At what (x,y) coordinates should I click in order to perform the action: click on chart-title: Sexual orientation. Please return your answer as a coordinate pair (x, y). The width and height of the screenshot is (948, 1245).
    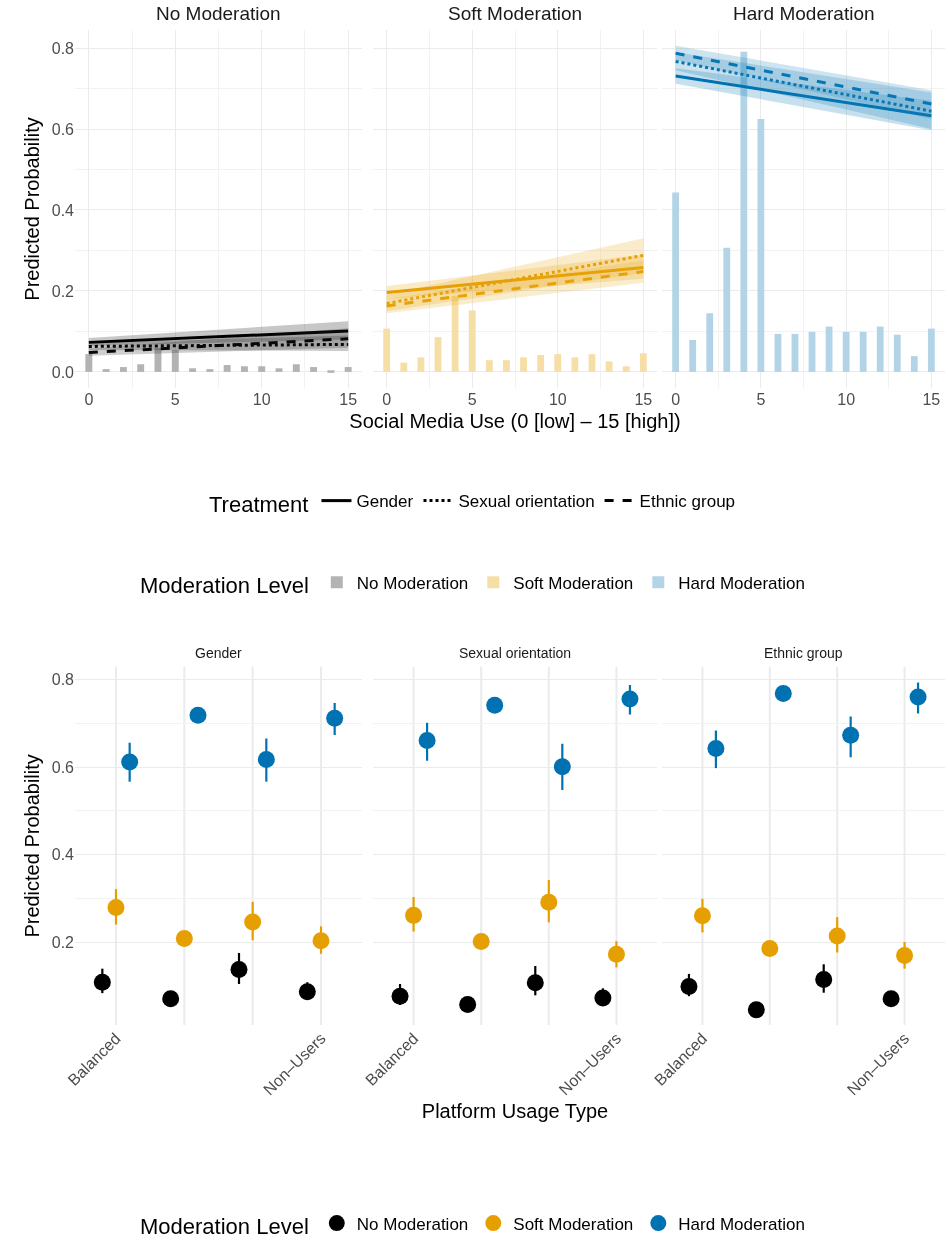
    Looking at the image, I should click on (515, 653).